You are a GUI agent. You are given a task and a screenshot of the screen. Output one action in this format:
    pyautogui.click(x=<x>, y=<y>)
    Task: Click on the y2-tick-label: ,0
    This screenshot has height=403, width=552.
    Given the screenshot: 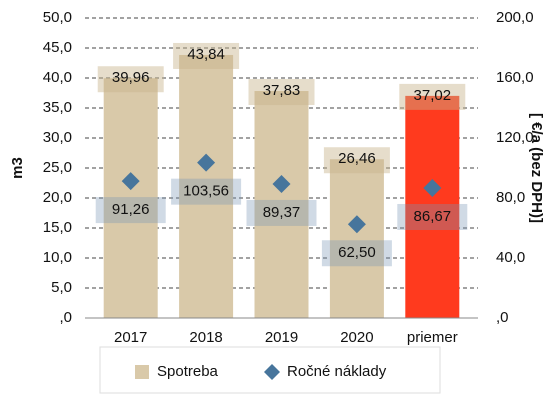 What is the action you would take?
    pyautogui.click(x=502, y=317)
    